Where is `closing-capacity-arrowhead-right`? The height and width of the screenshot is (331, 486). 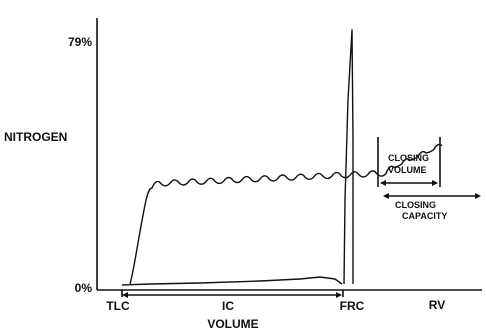
closing-capacity-arrowhead-right is located at coordinates (478, 196).